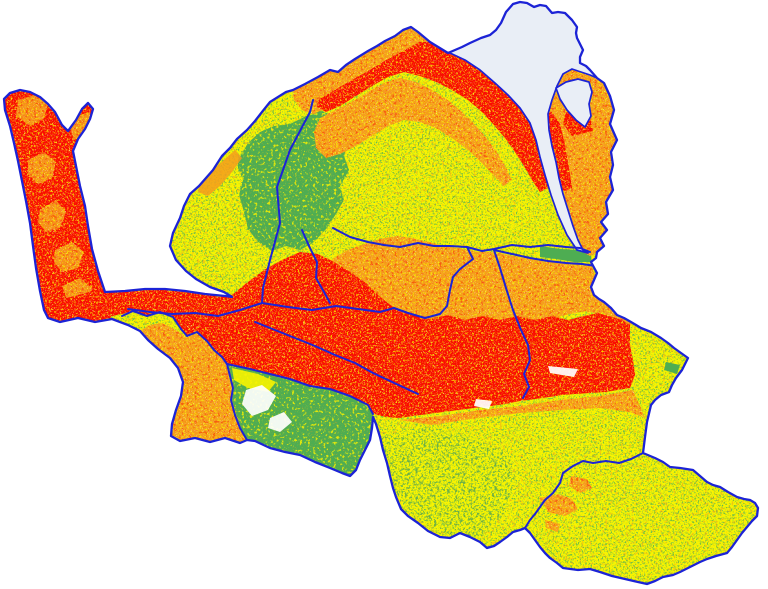 This screenshot has width=768, height=589. What do you see at coordinates (512, 324) in the screenshot?
I see `boundary-central-descending` at bounding box center [512, 324].